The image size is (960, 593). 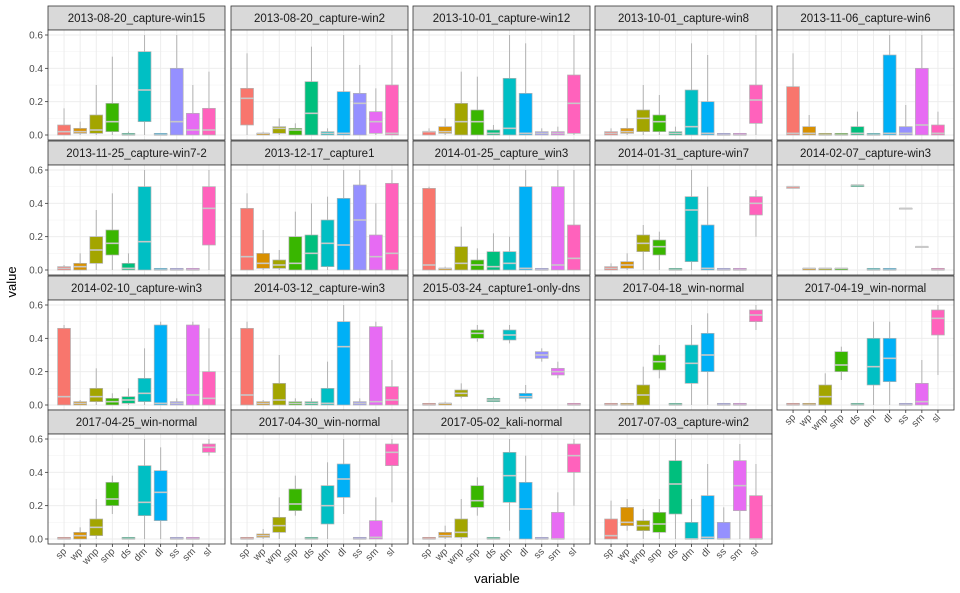 I want to click on facet-strip-label: 2017-05-02_kali-normal, so click(x=501, y=423).